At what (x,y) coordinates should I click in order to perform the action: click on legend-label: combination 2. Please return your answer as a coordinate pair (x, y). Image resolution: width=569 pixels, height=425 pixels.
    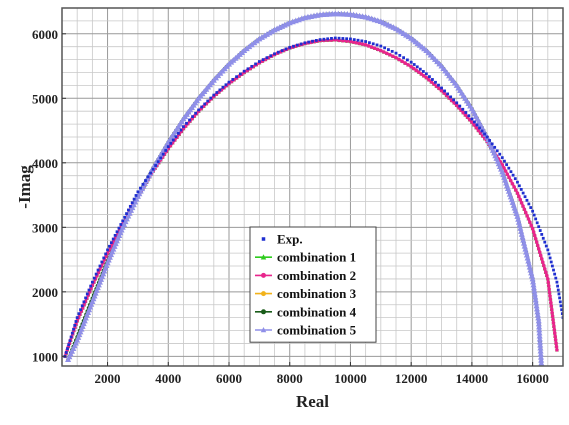
    Looking at the image, I should click on (316, 275).